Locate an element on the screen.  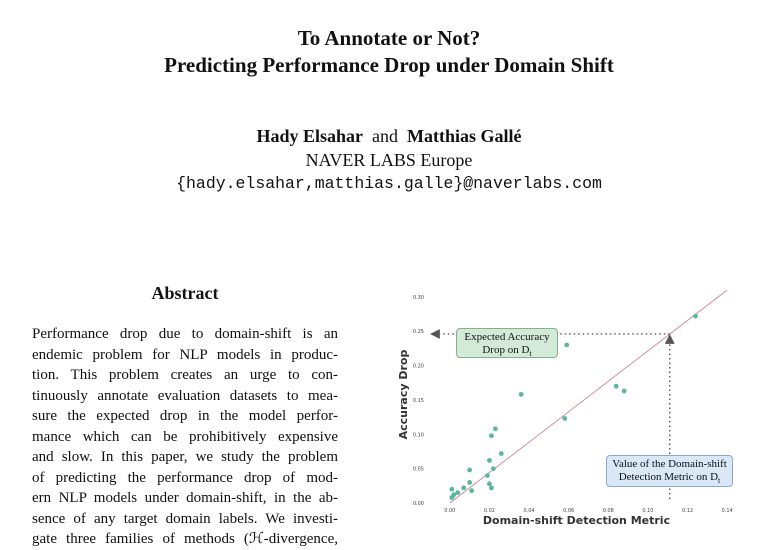
y-tick-label: 0.20 is located at coordinates (418, 367).